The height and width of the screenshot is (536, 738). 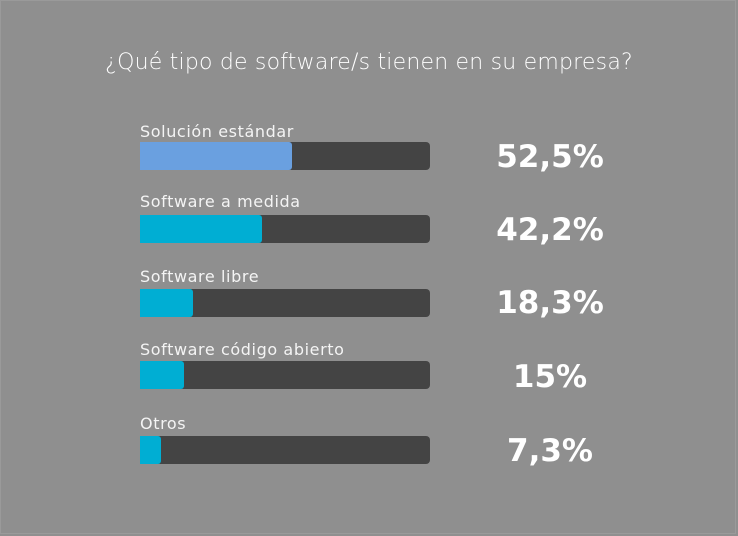 I want to click on bar-label: Software a medida, so click(x=220, y=201).